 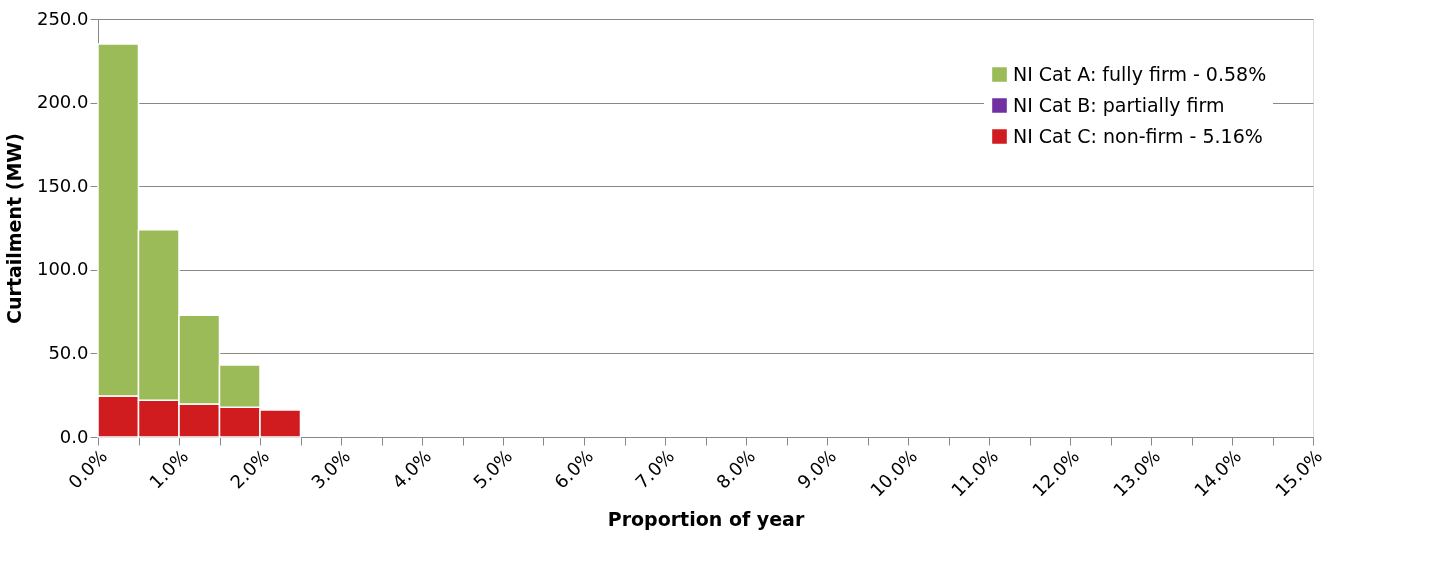 I want to click on y-axis-title: Curtailment (MW), so click(x=13, y=228).